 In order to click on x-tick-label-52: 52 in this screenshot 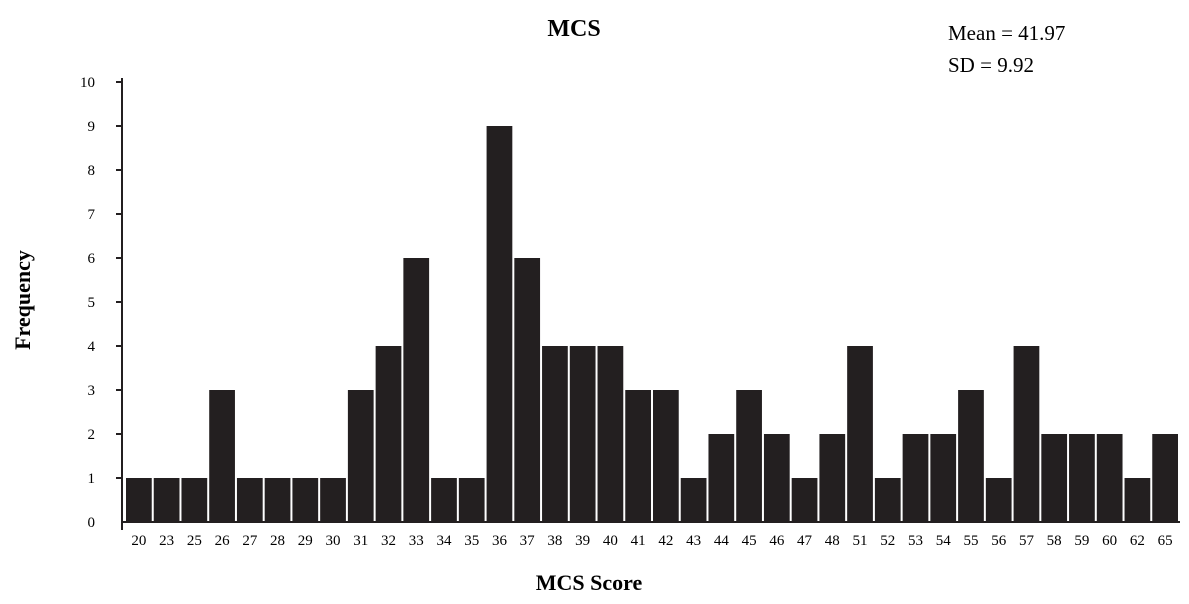, I will do `click(887, 541)`.